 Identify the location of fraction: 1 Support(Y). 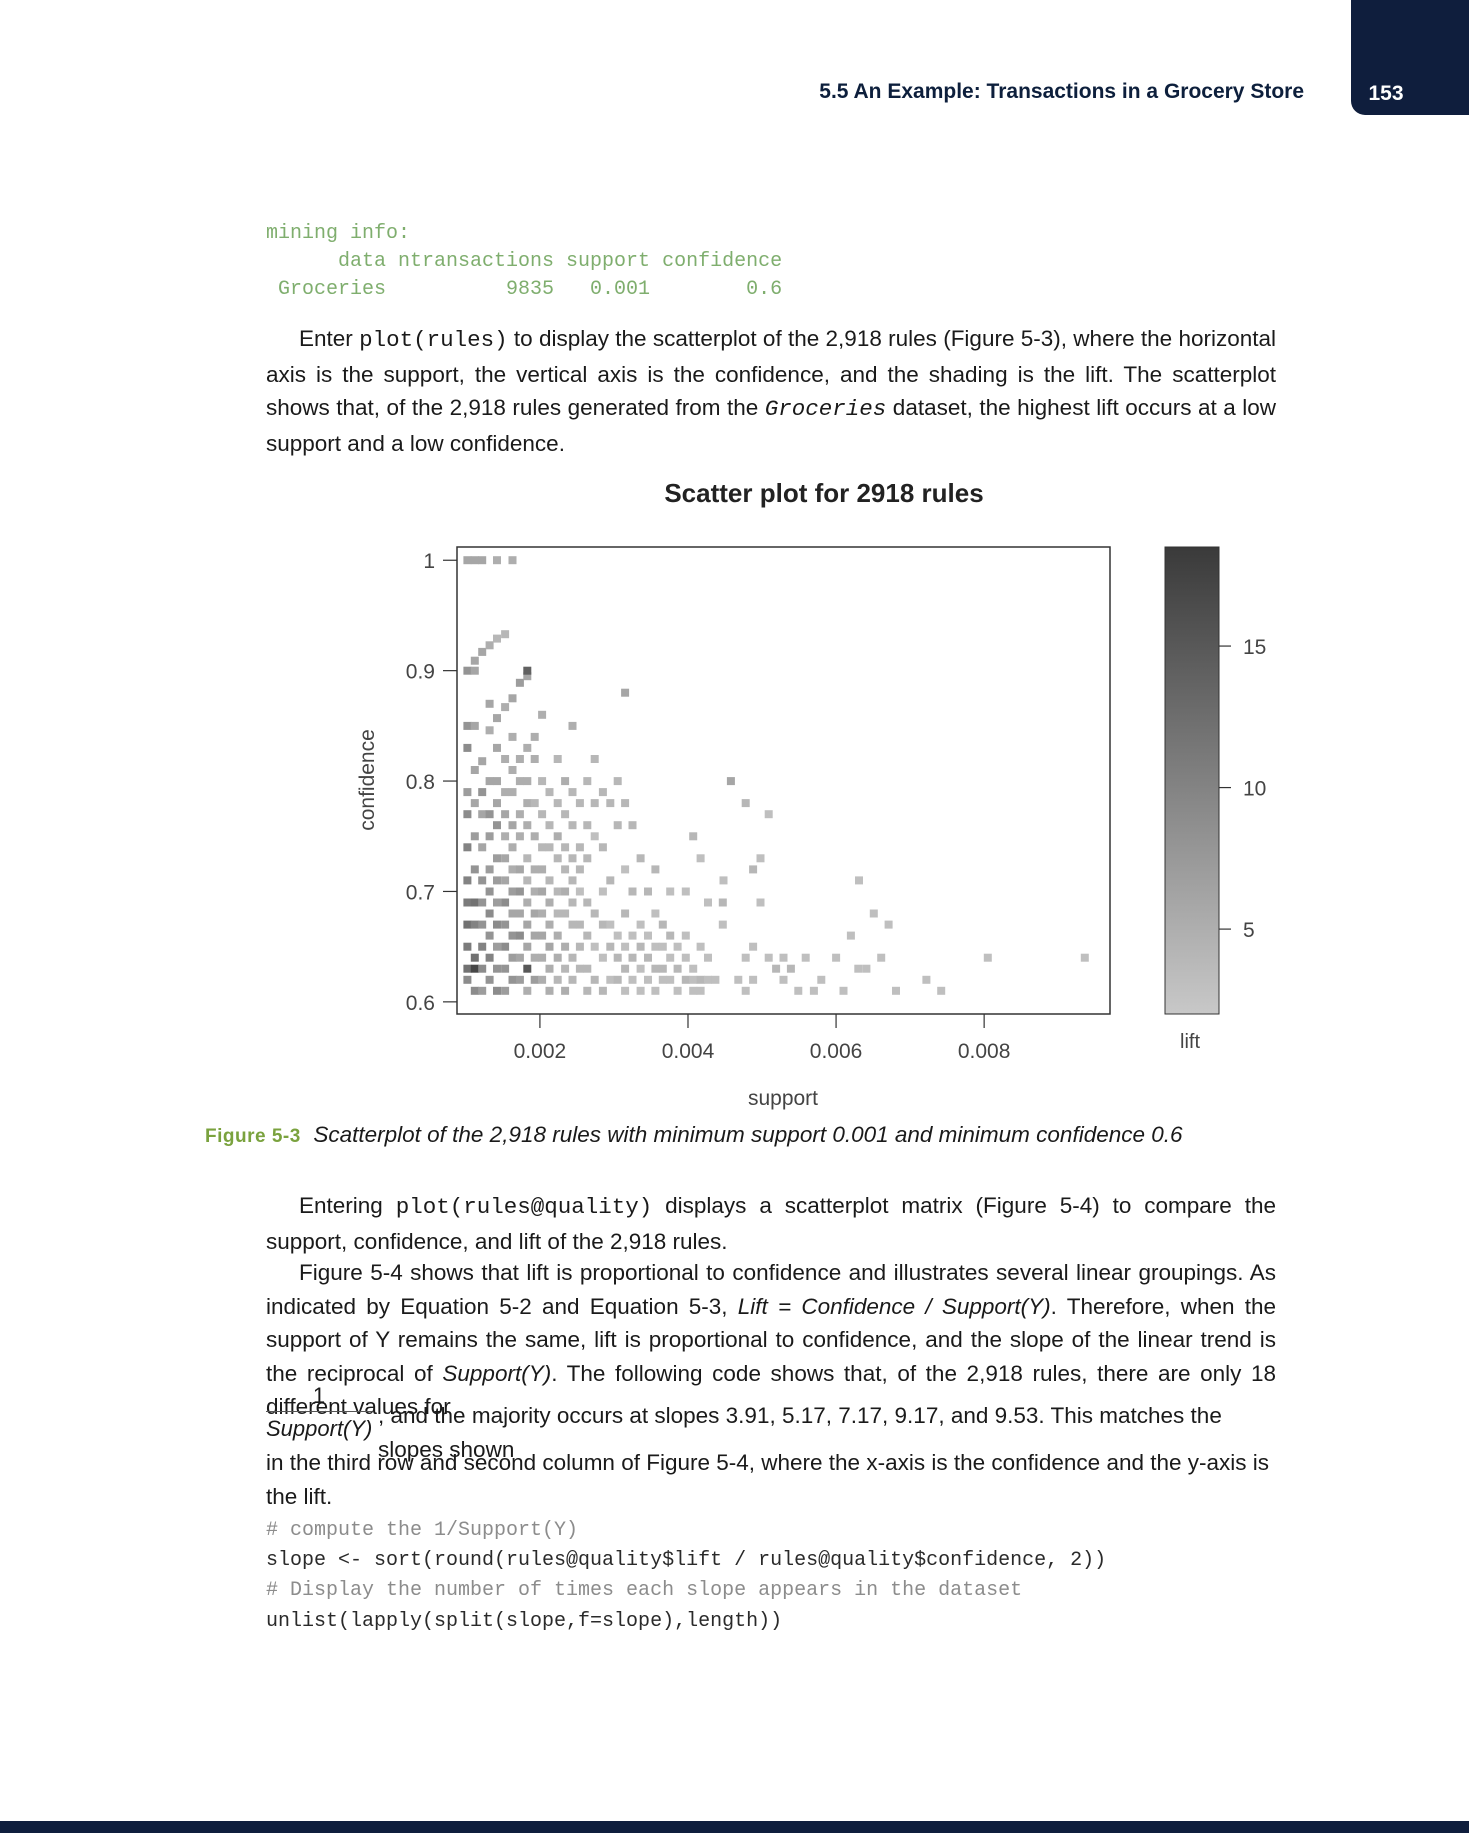
(319, 1413).